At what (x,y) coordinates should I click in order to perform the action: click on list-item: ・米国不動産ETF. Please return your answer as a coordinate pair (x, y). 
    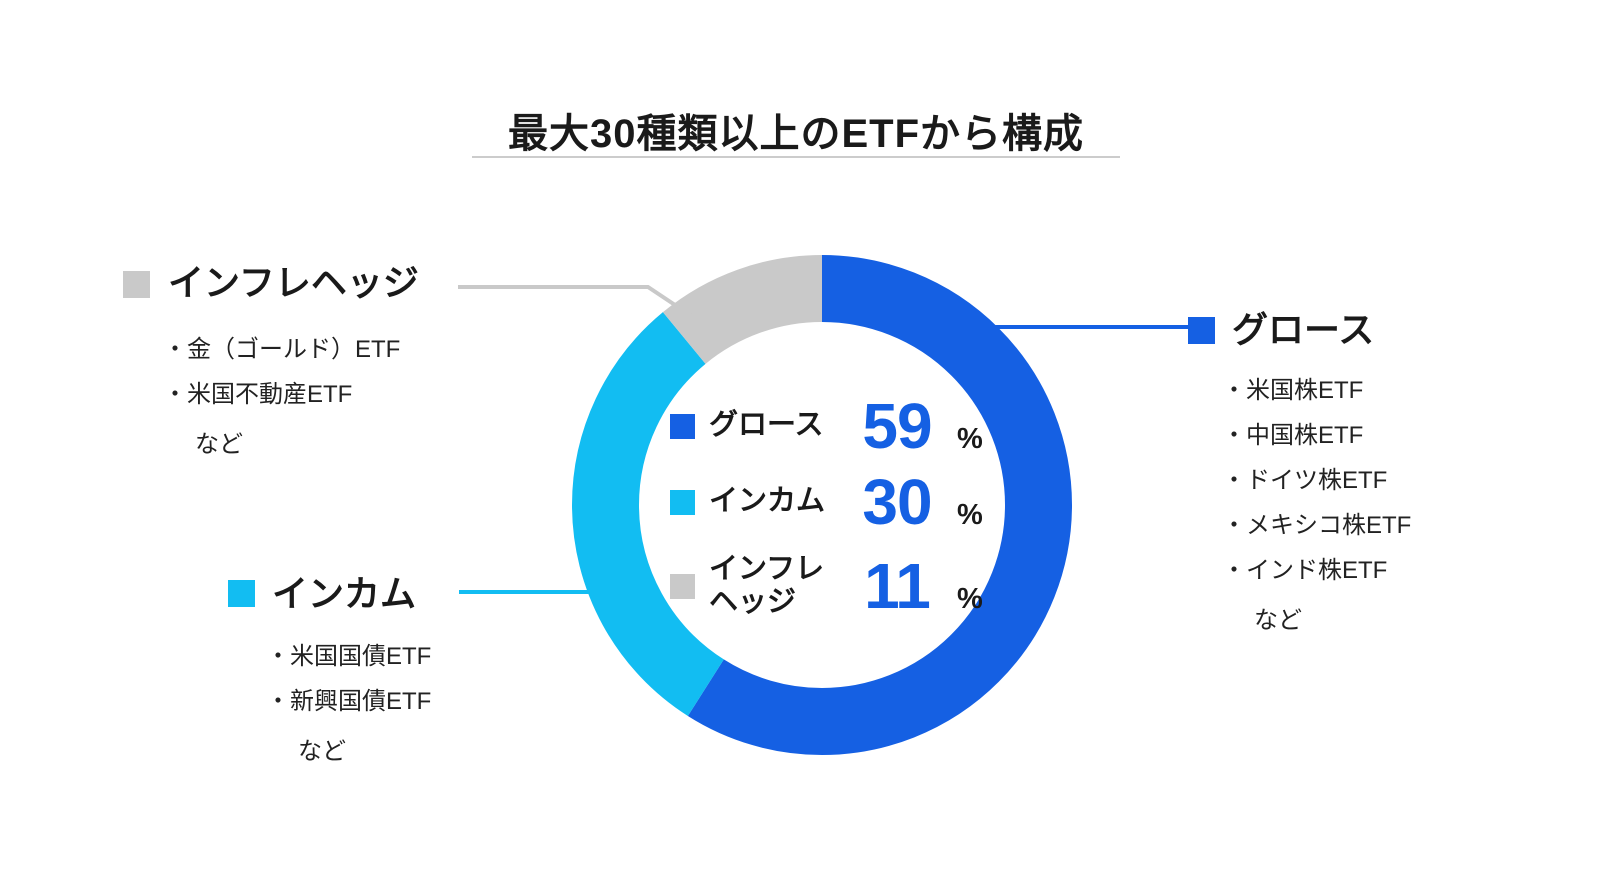
    Looking at the image, I should click on (258, 394).